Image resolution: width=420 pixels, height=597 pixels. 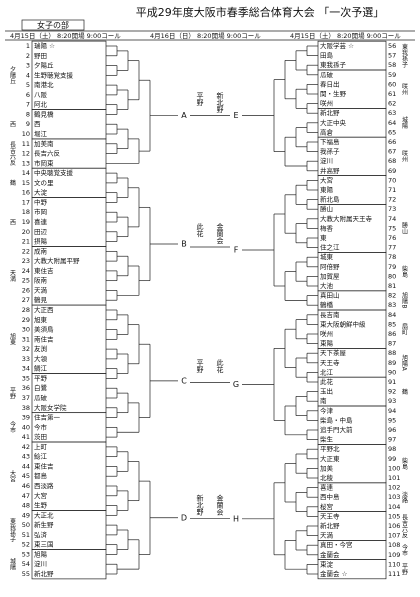 What do you see at coordinates (26, 476) in the screenshot?
I see `team-number: 45` at bounding box center [26, 476].